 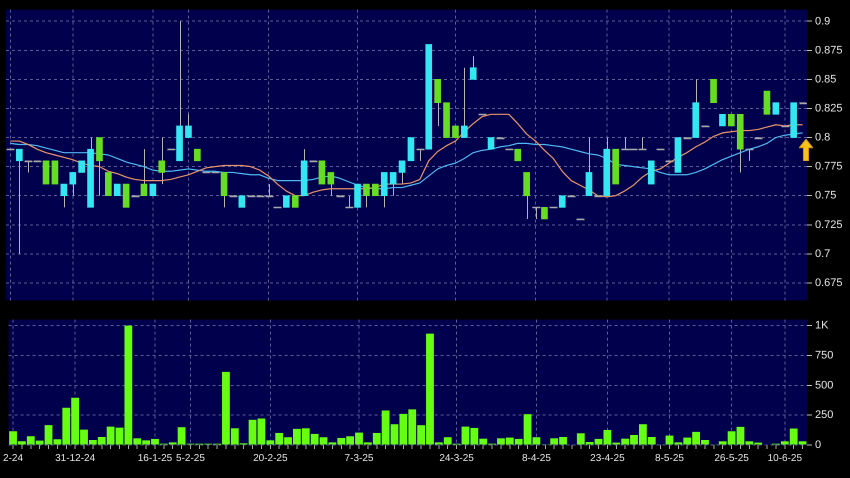 I want to click on y-tick-label: 0.8, so click(x=822, y=138).